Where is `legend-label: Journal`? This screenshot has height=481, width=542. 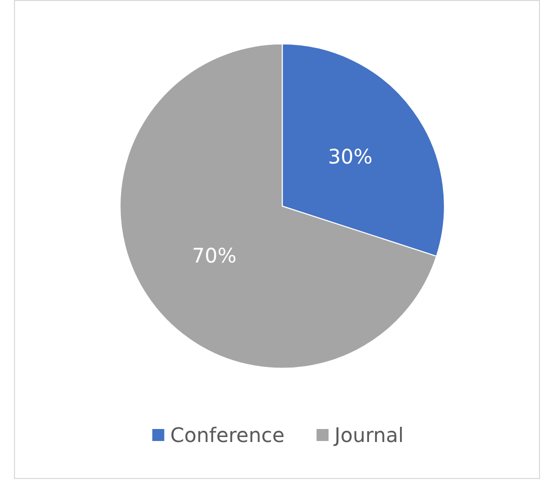
legend-label: Journal is located at coordinates (368, 435).